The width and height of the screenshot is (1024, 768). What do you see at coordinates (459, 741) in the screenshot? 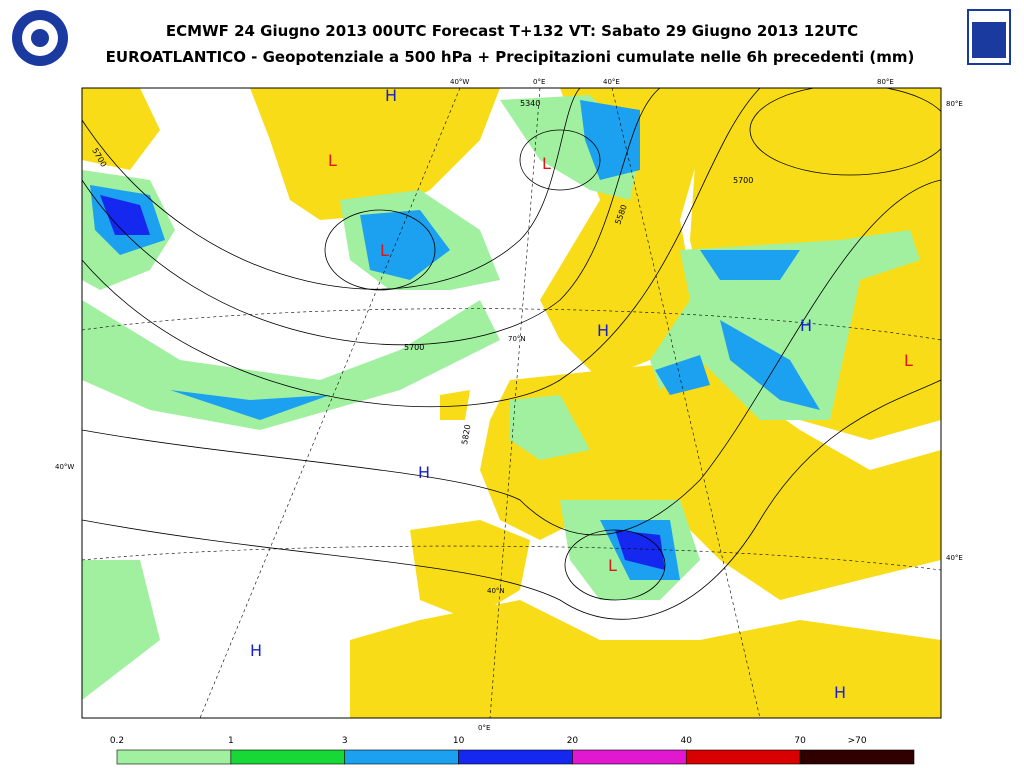
I see `legend-label: 10` at bounding box center [459, 741].